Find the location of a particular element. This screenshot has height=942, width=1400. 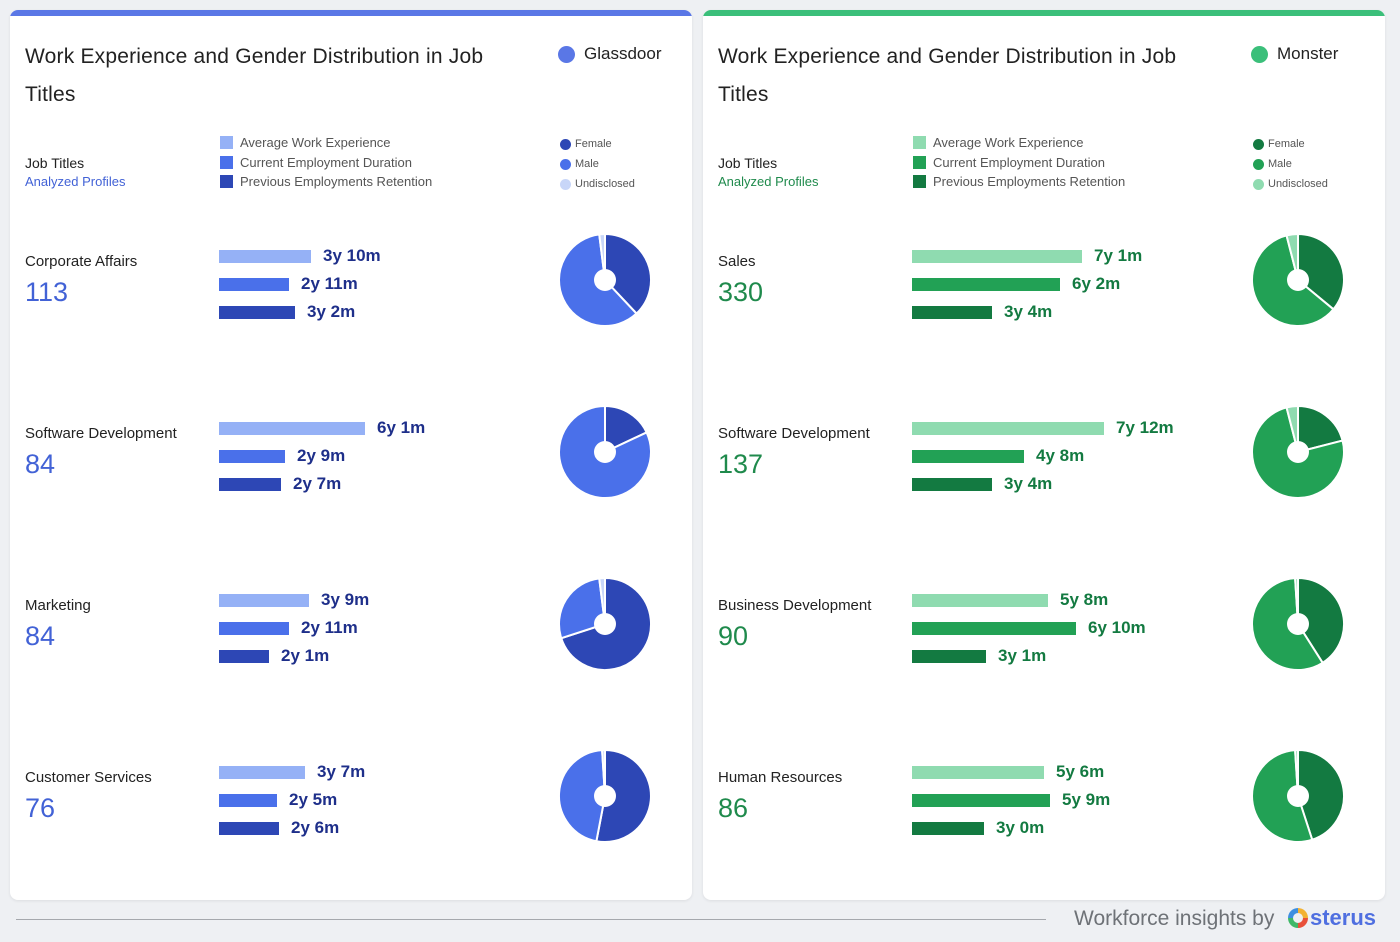

male-slice is located at coordinates (582, 796).